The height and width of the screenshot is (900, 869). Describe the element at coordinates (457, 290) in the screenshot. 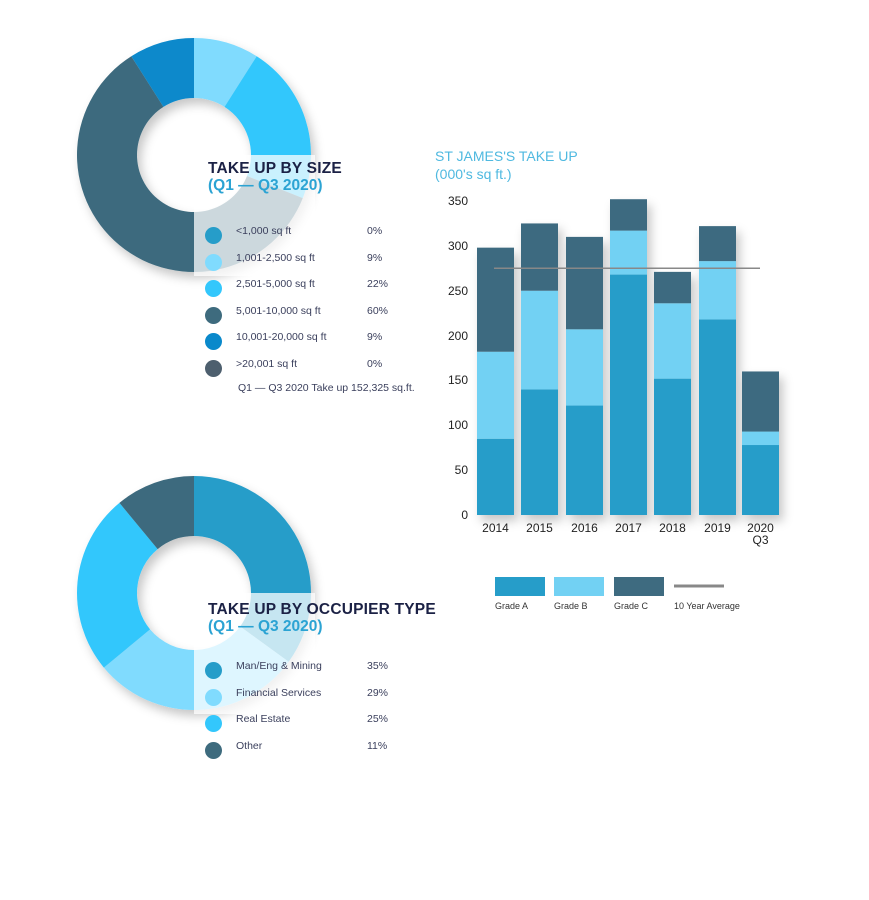

I see `y-tick-label: 250` at that location.